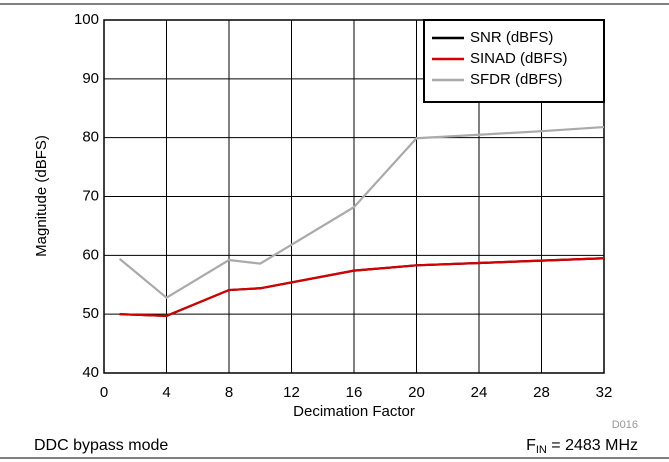 The image size is (669, 462). I want to click on y-tick-label: 60, so click(90, 254).